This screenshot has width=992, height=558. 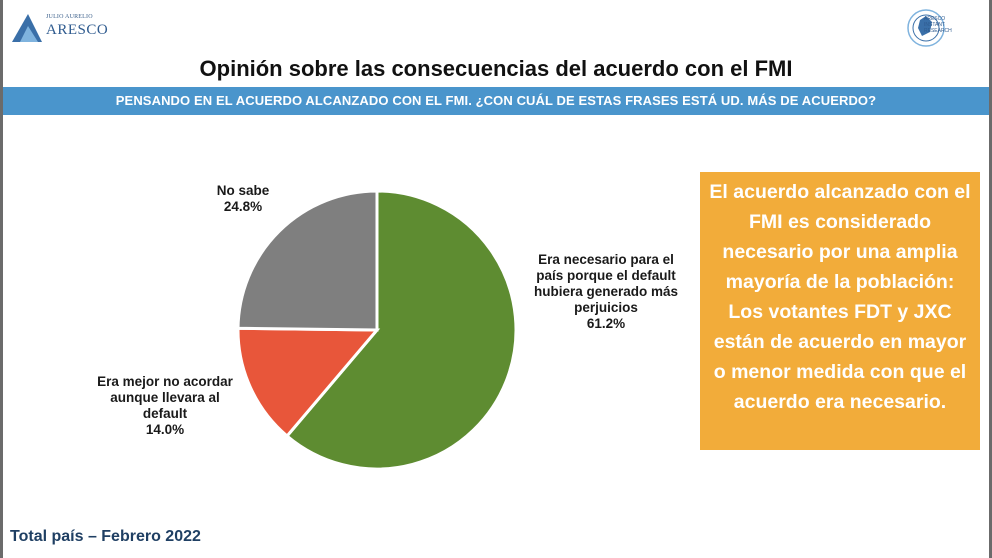 I want to click on slice-label-line: aunque llevara al, so click(x=165, y=397).